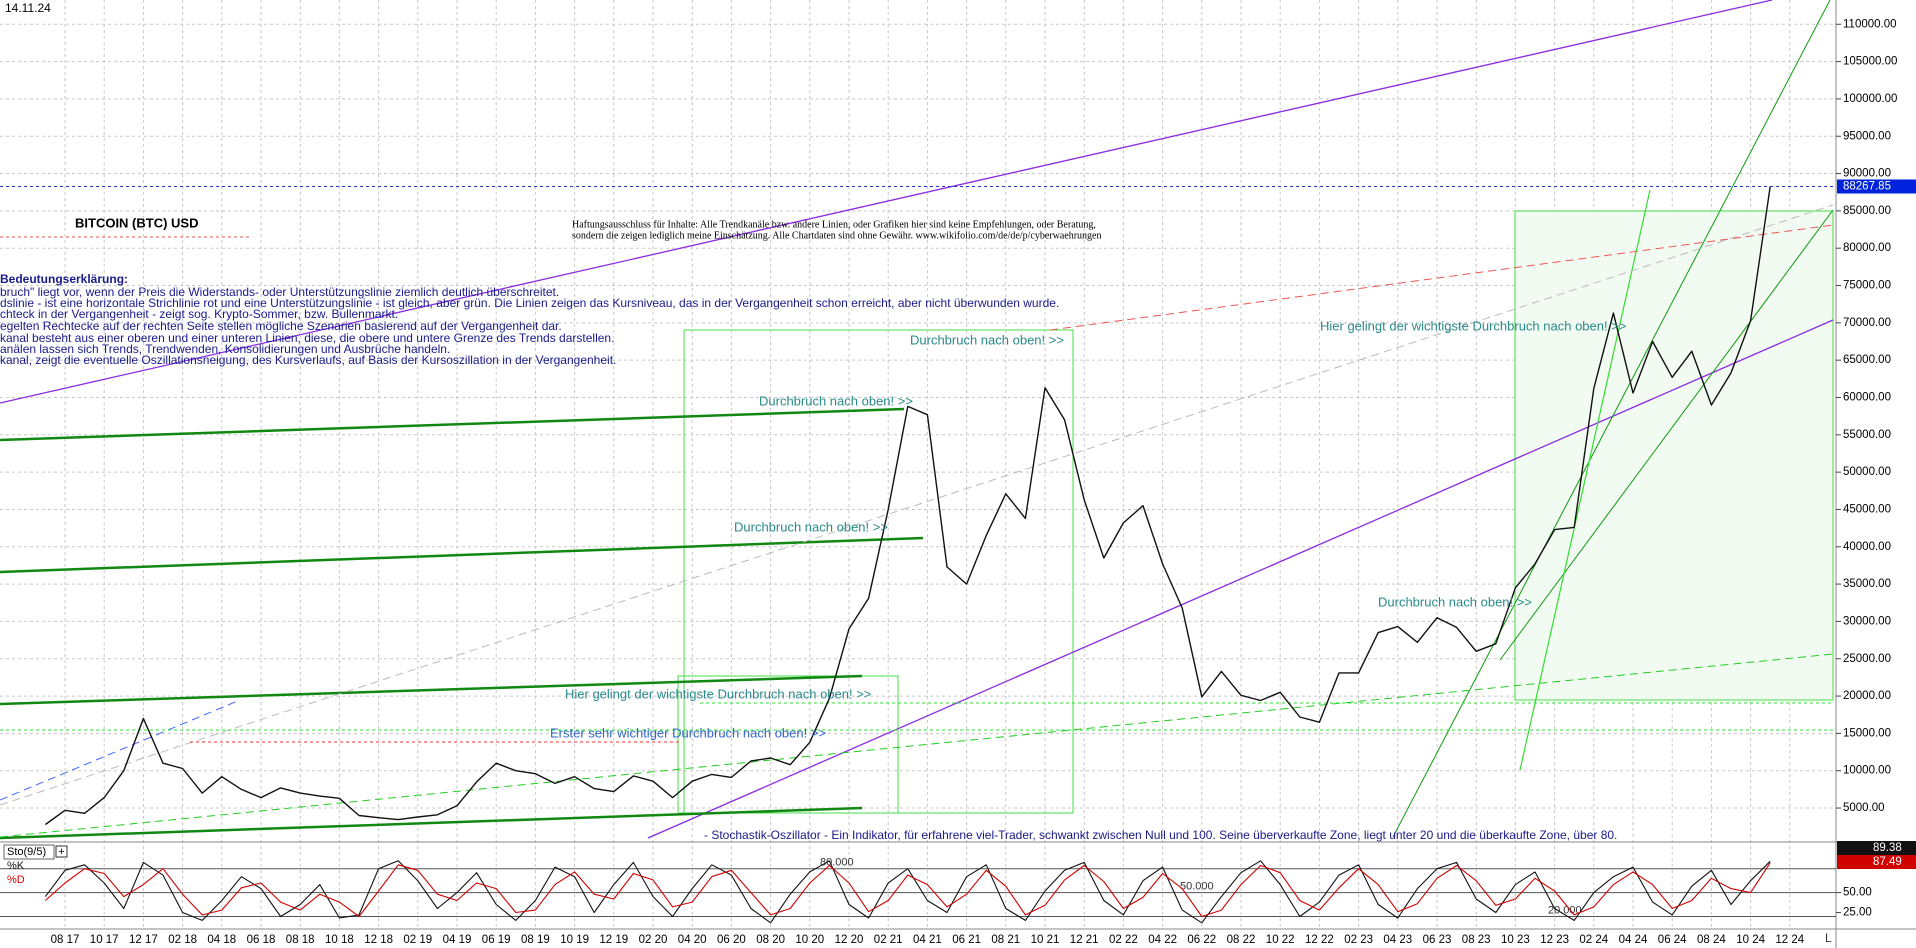 This screenshot has width=1916, height=948. I want to click on y-tick-label: 60000.00, so click(1867, 398).